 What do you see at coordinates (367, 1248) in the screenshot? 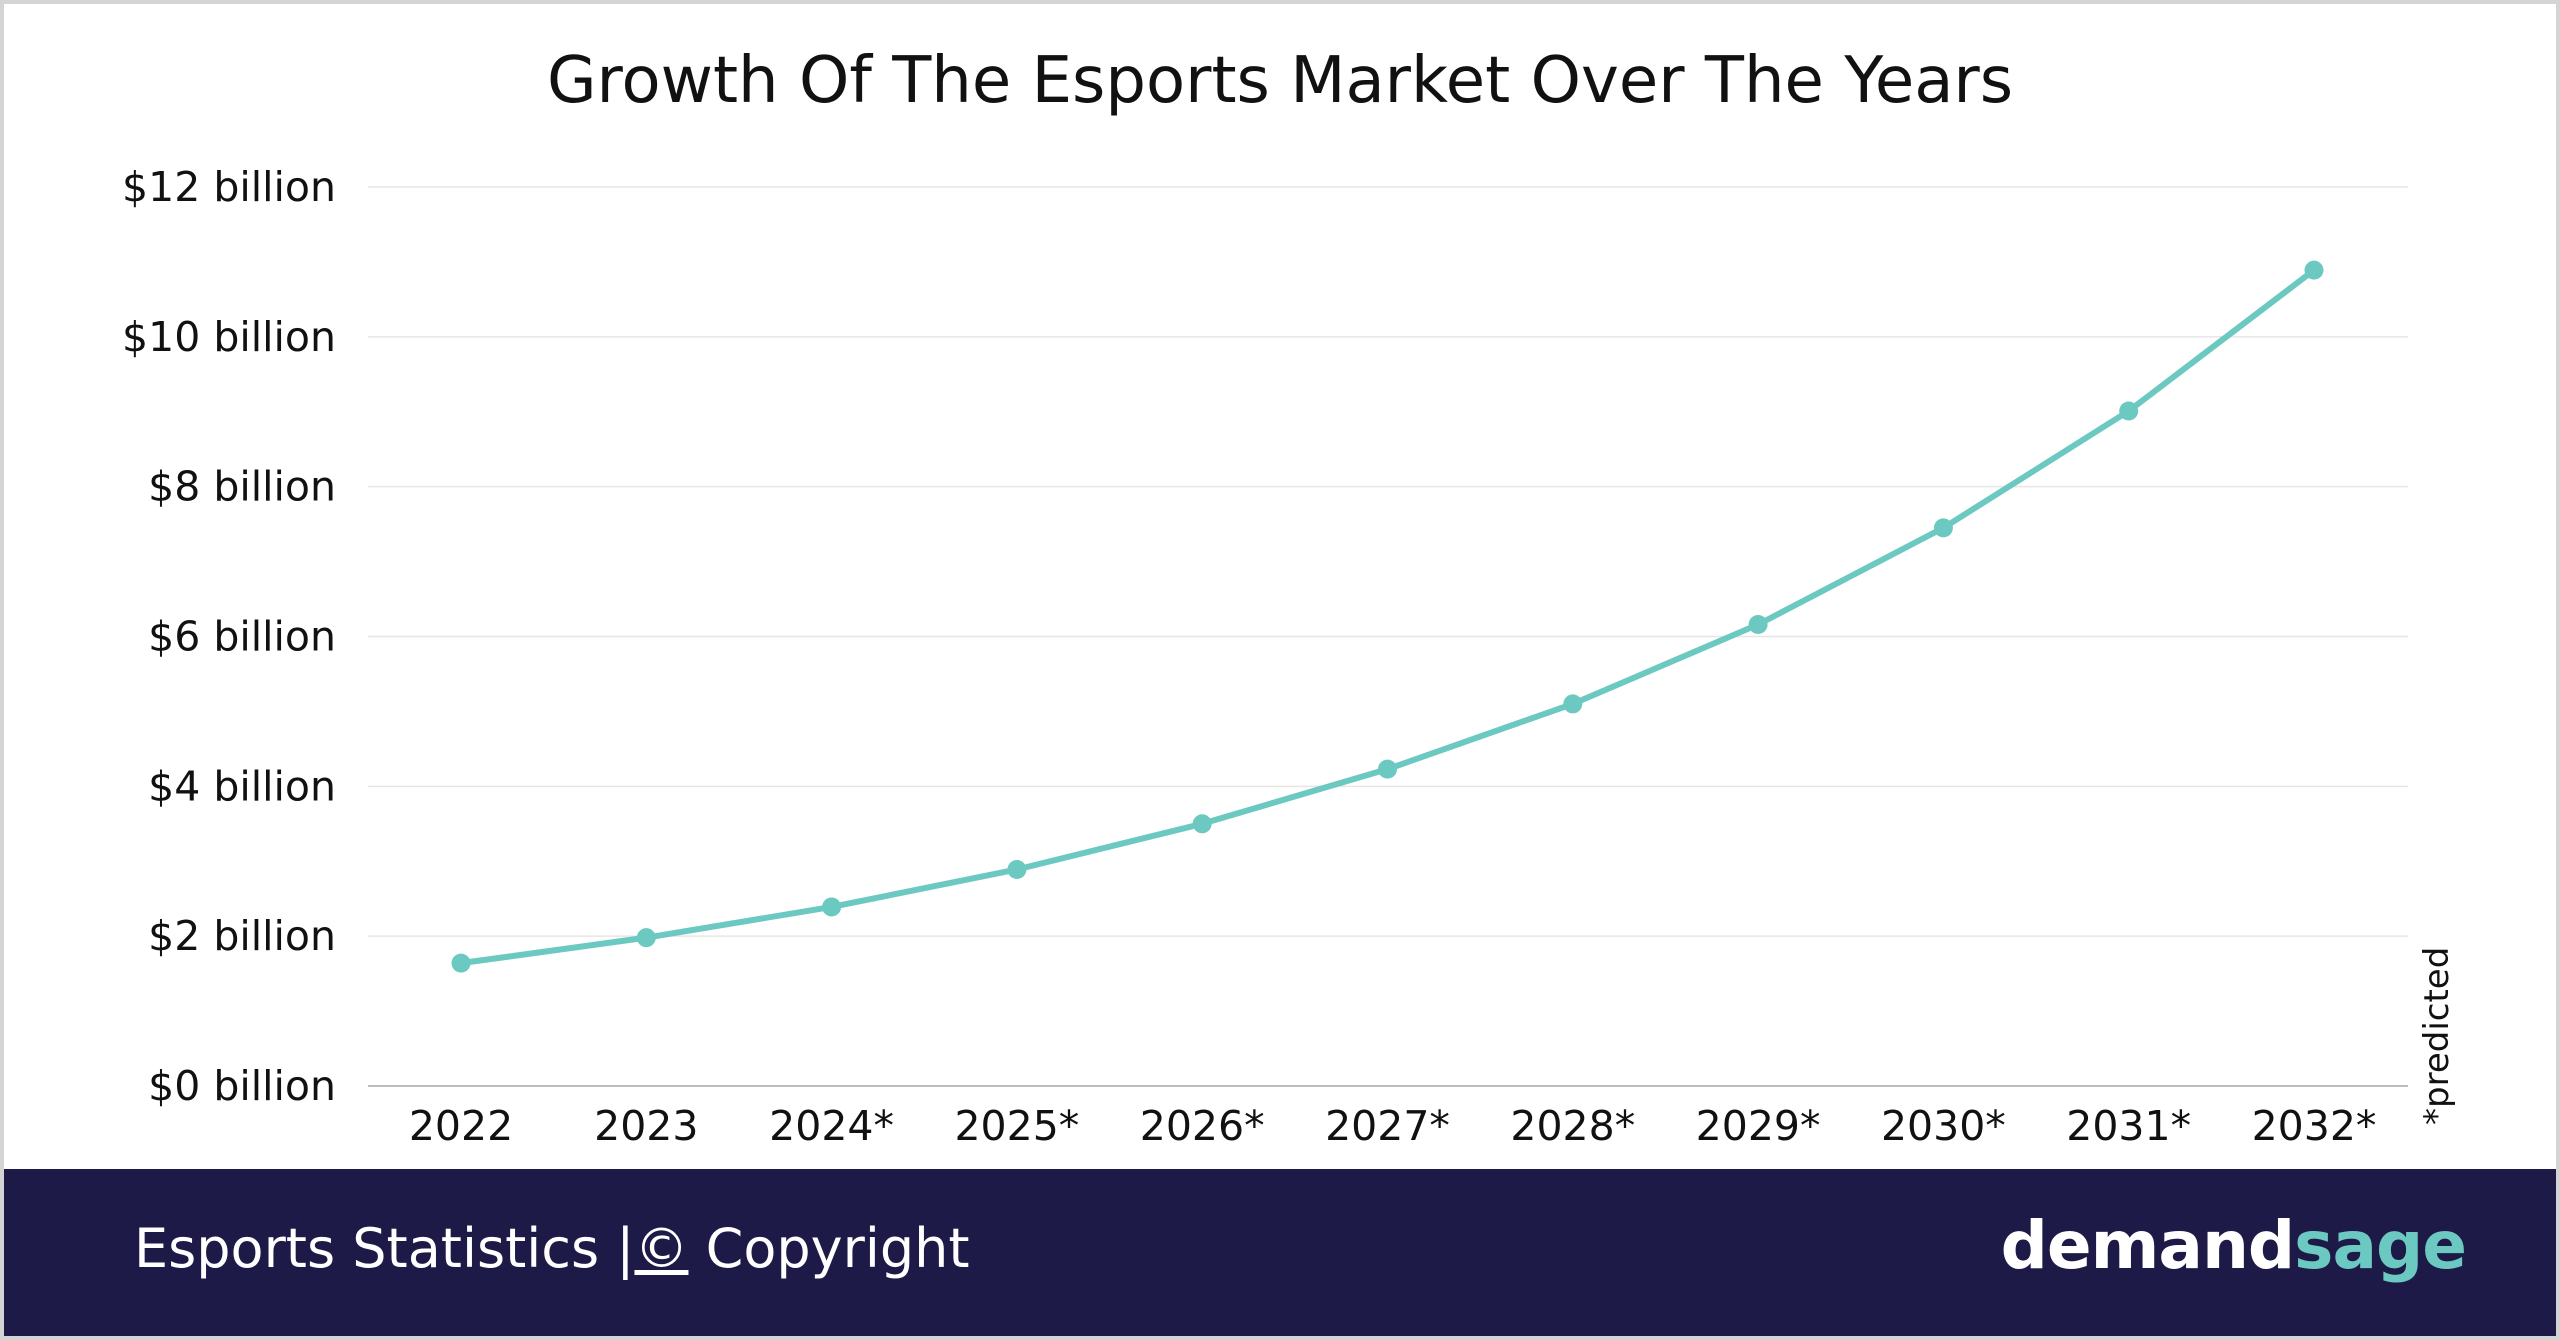
I see `footer-title: Esports Statistics` at bounding box center [367, 1248].